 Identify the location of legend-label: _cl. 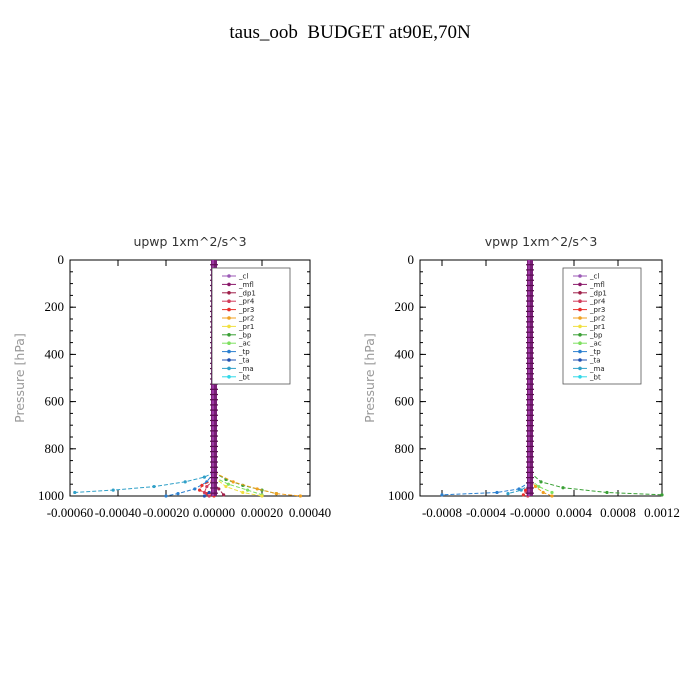
(594, 277).